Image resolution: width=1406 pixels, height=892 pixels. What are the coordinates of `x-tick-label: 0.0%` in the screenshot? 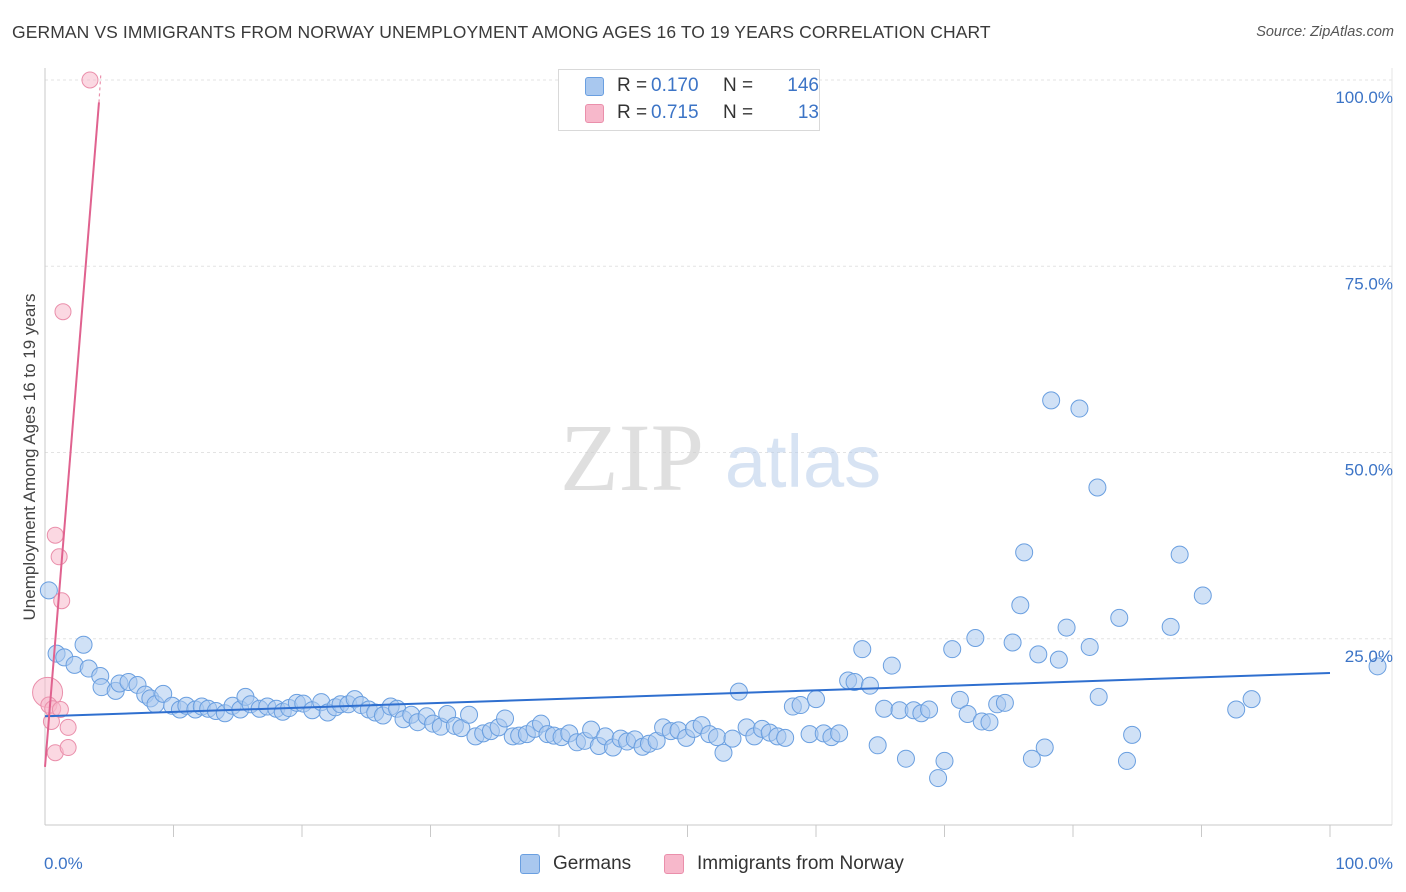 It's located at (63, 863).